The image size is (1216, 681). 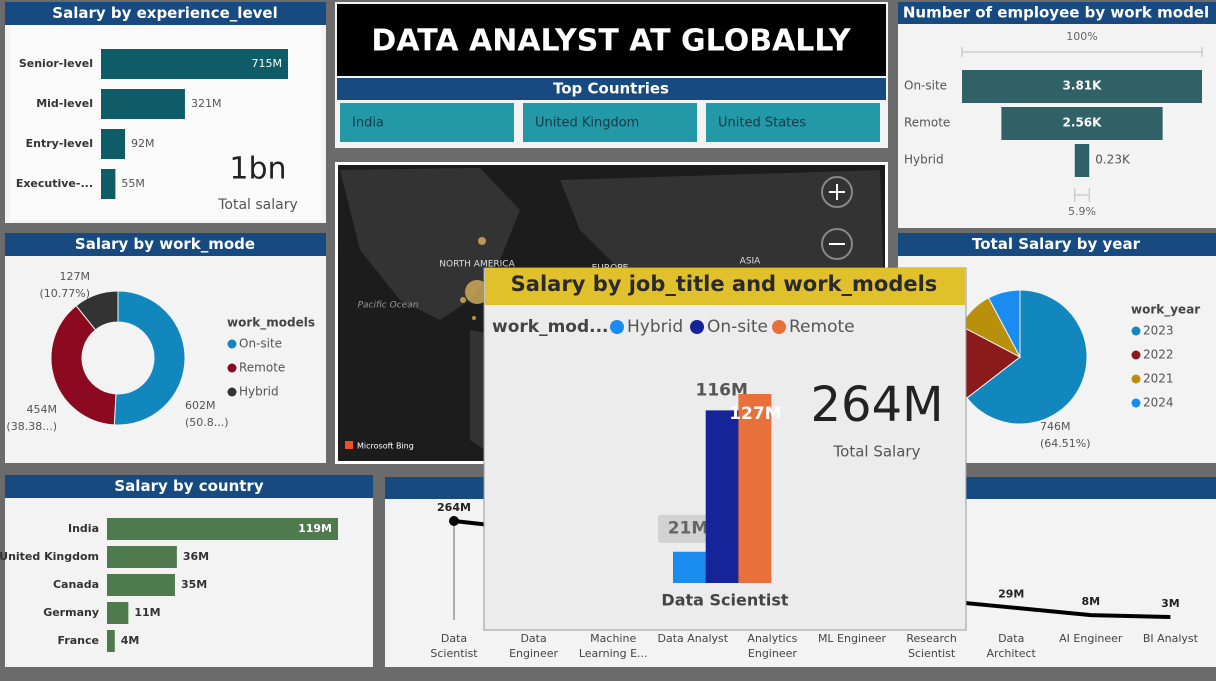 I want to click on tooltip-title-bar, so click(x=725, y=286).